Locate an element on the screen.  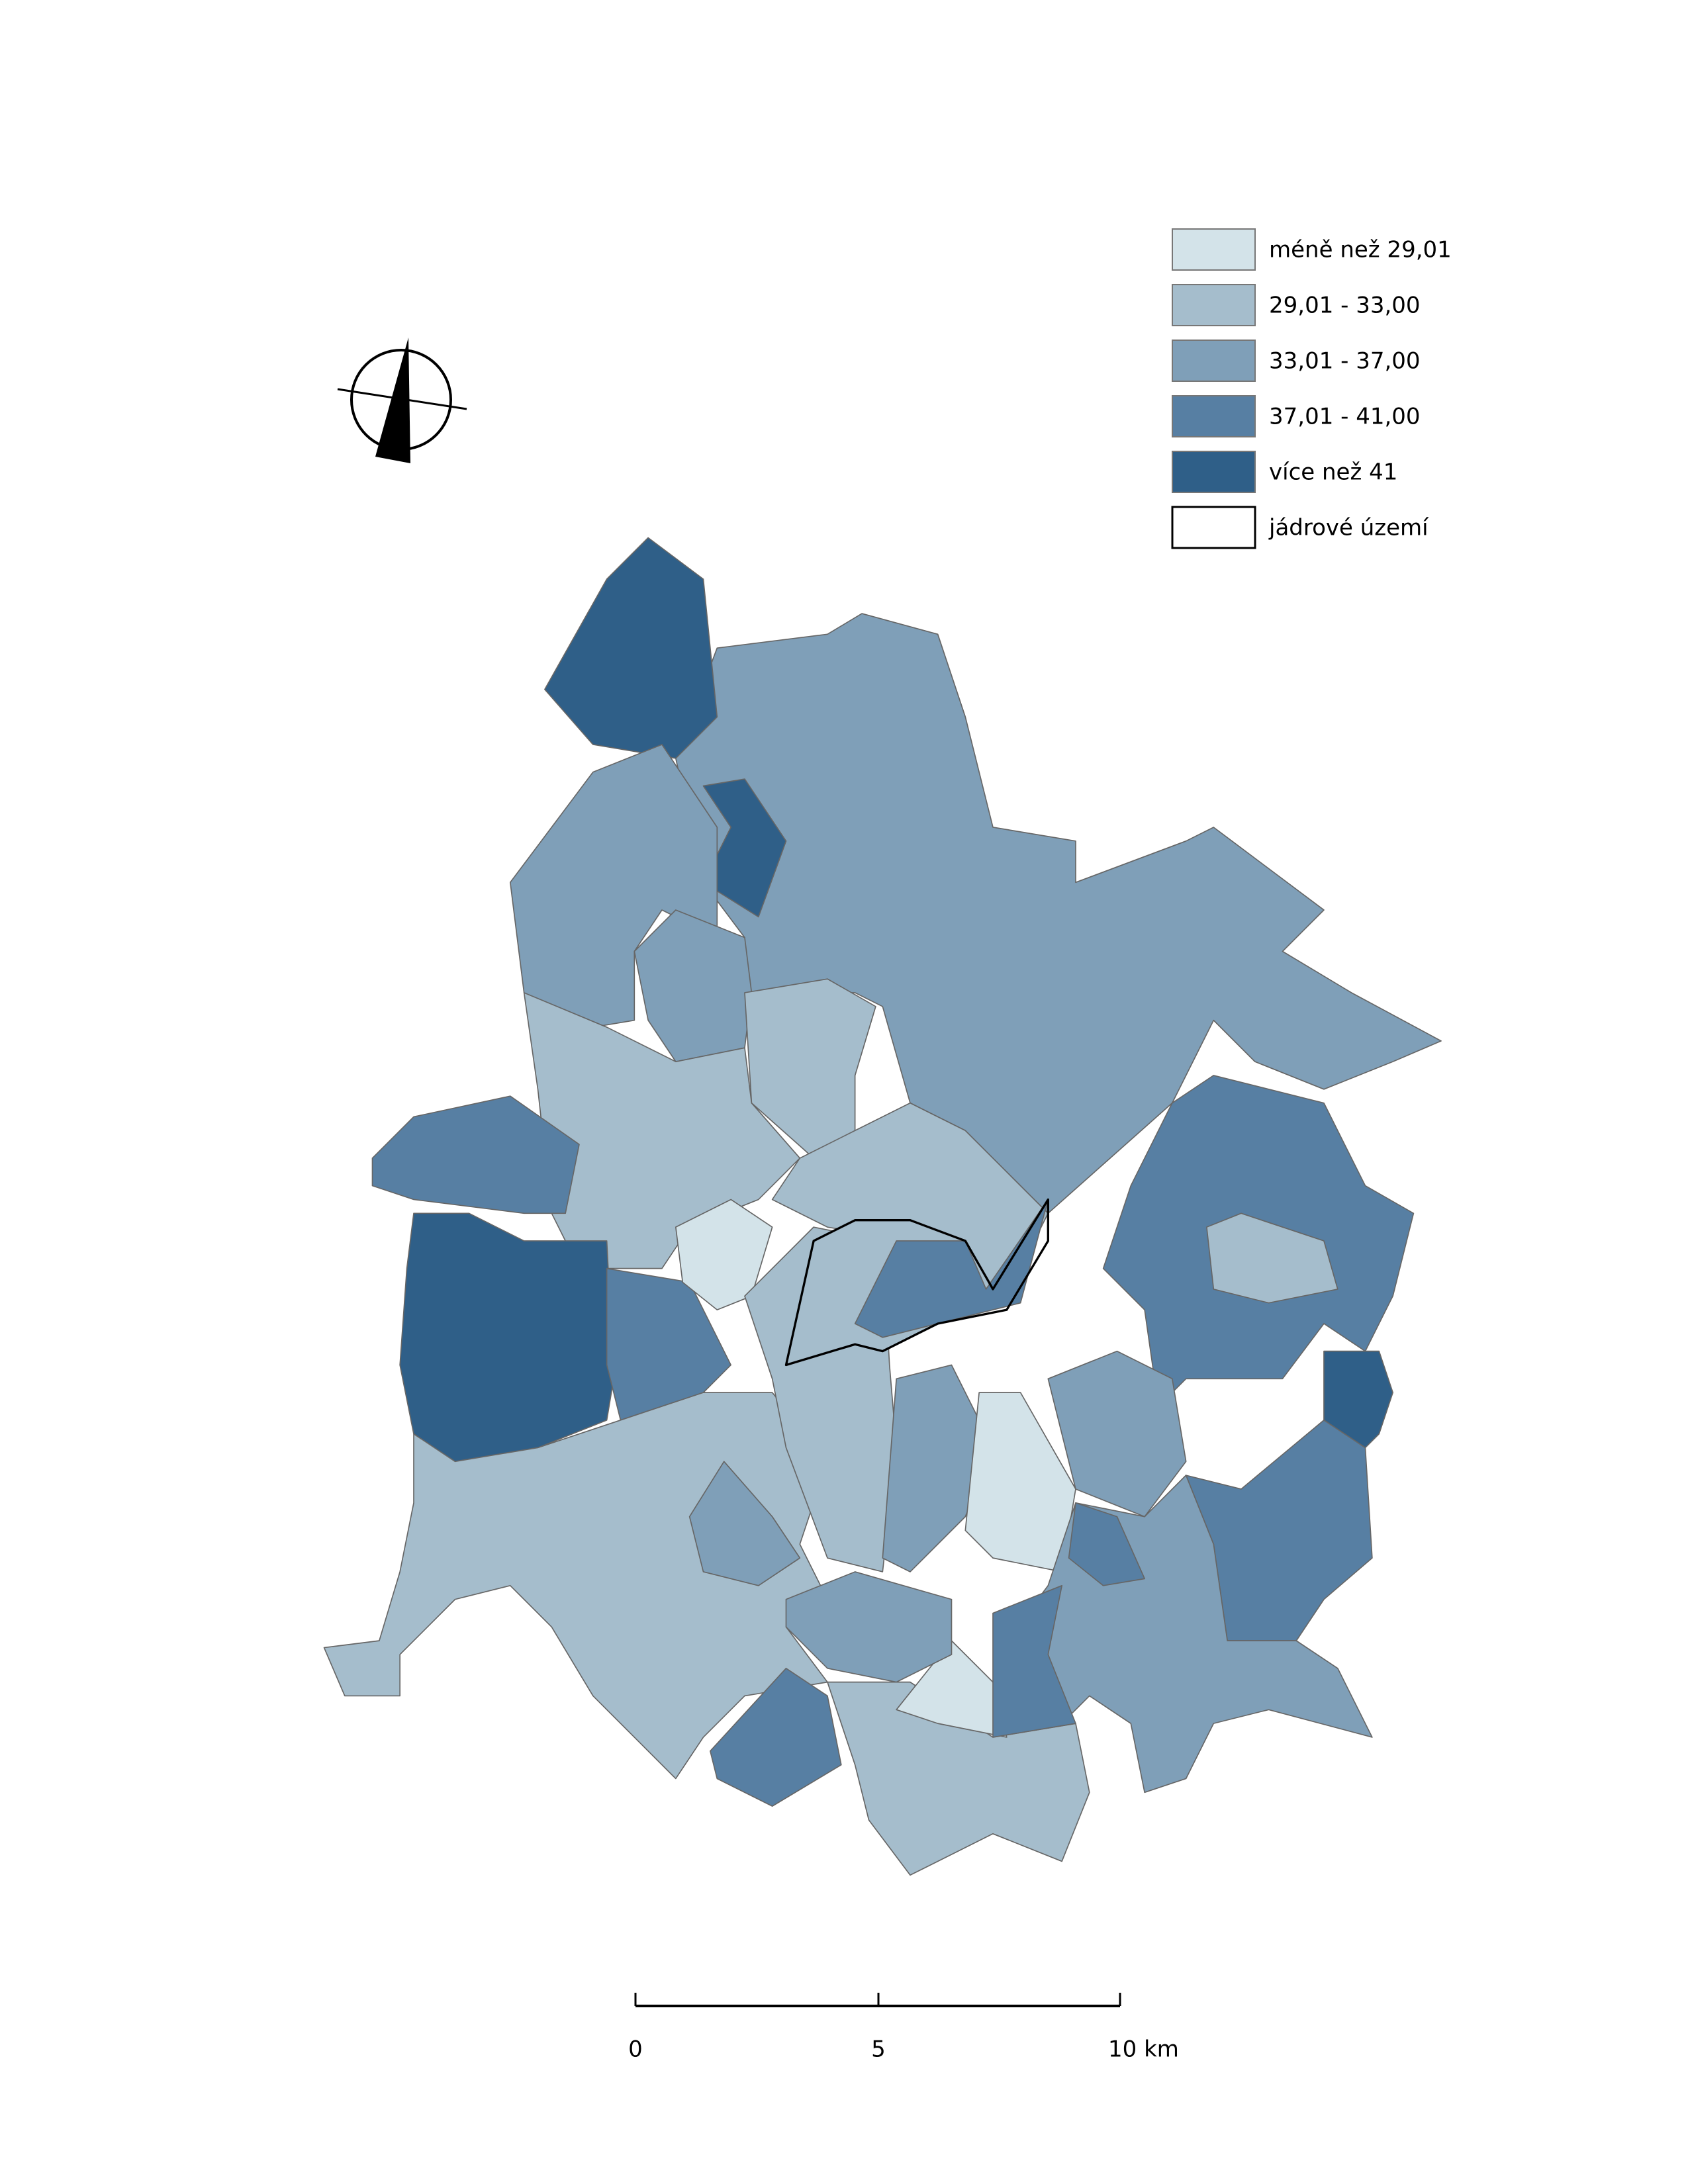
scale-label: 0 is located at coordinates (635, 2049).